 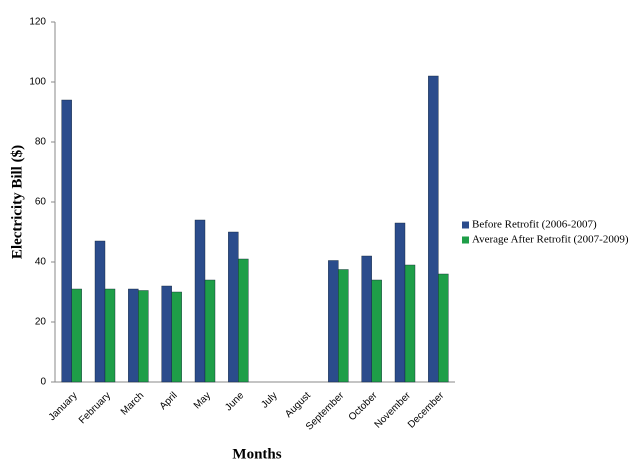 I want to click on x-tick-label: March, so click(x=132, y=403).